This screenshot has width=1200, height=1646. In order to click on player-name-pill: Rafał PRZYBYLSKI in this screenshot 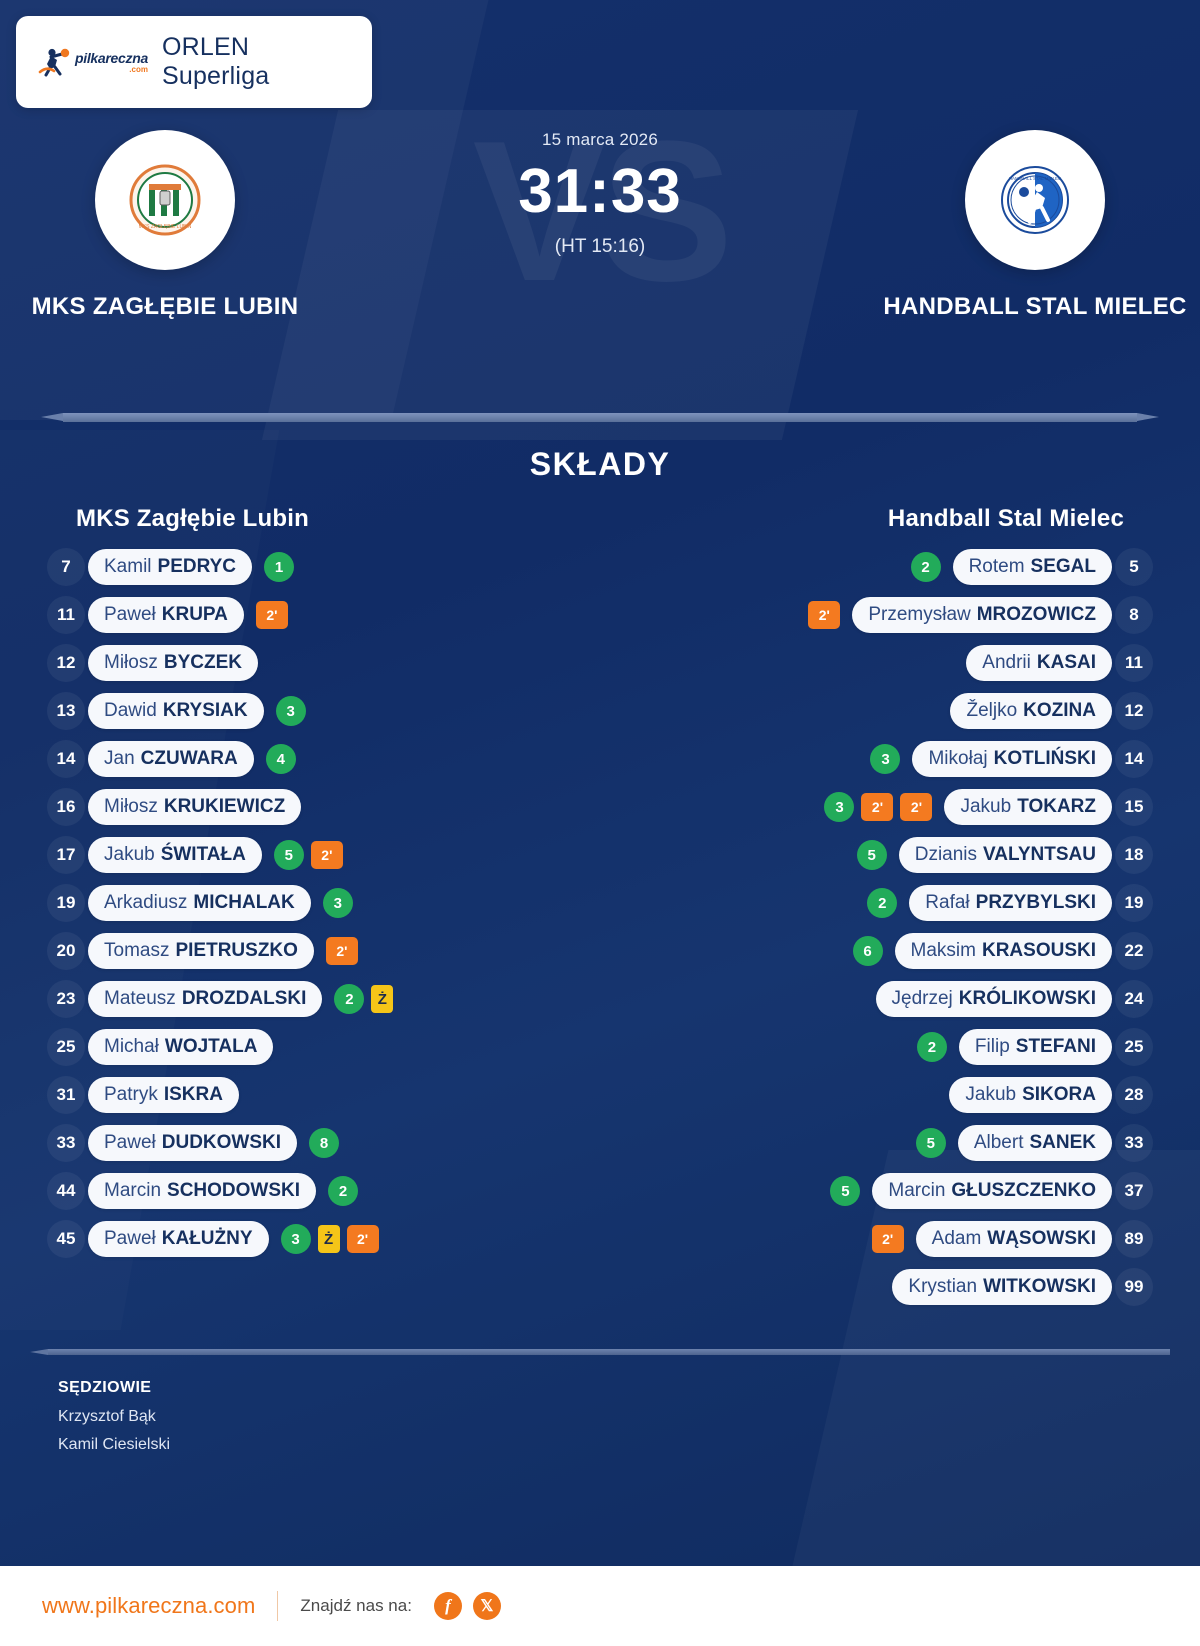, I will do `click(1010, 903)`.